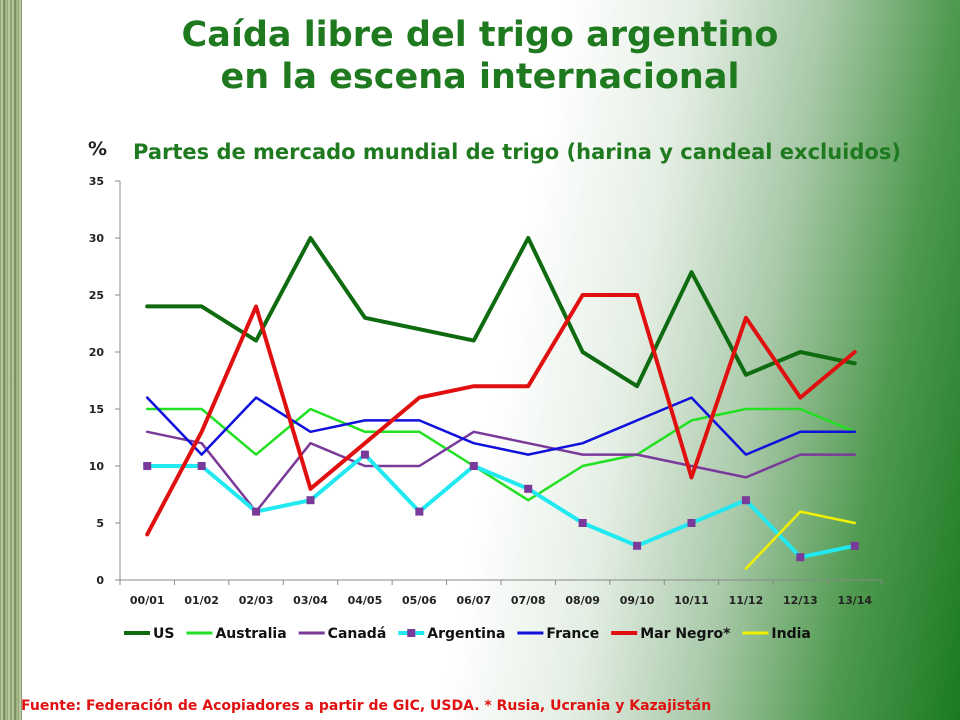 The height and width of the screenshot is (720, 960). I want to click on x-tick-label: 02/03, so click(256, 600).